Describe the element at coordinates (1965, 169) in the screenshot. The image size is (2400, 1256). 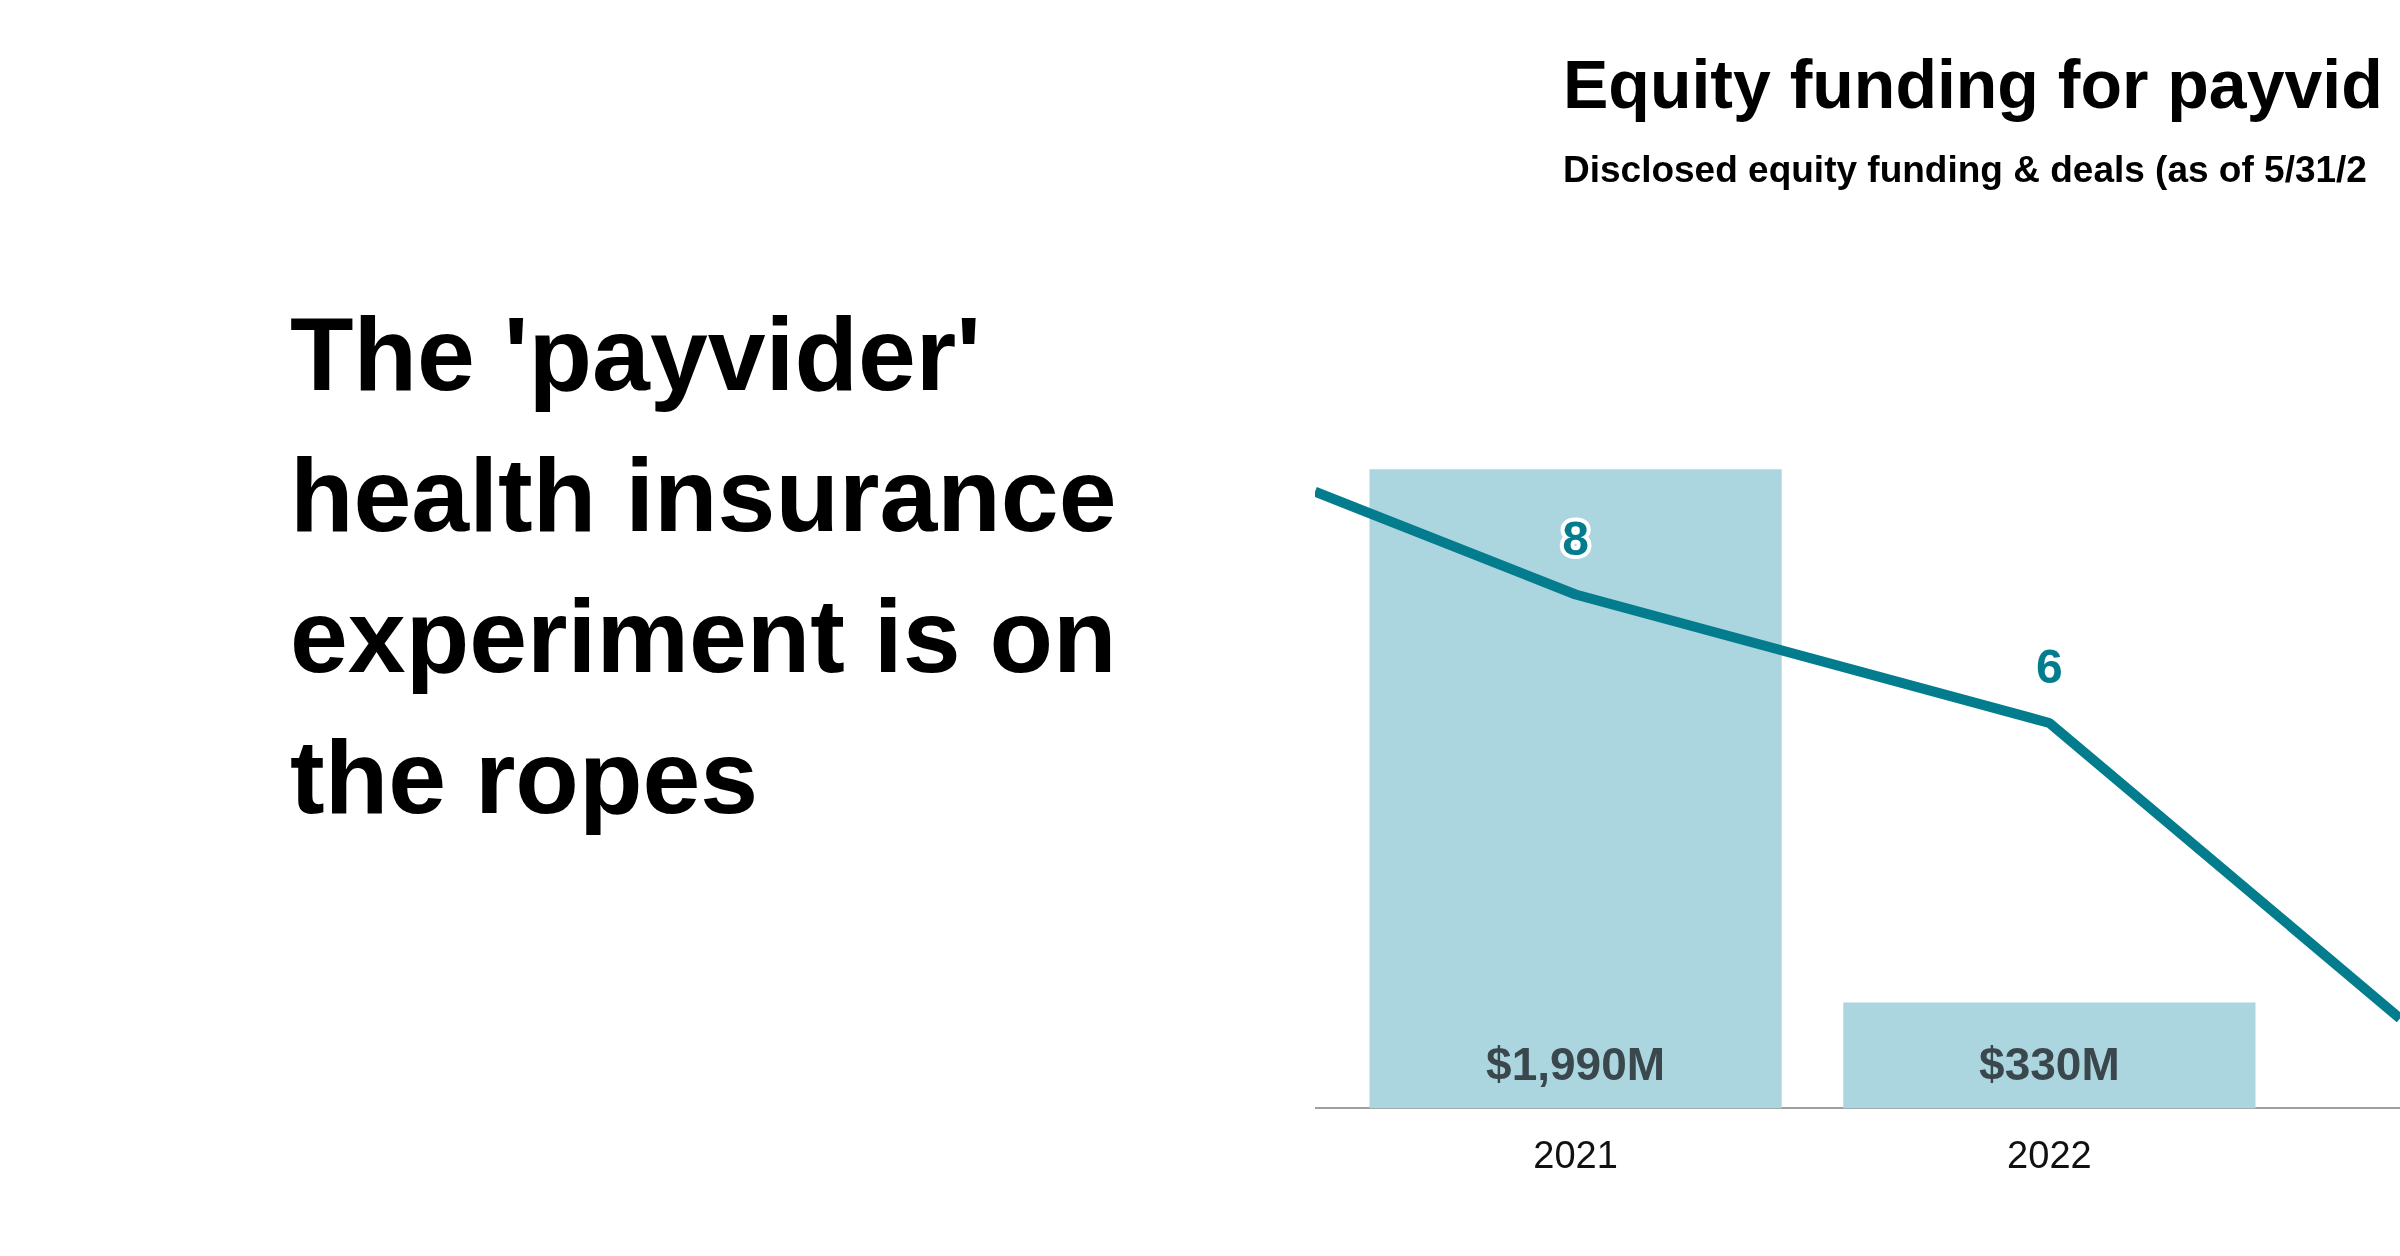
I see `chart-subtitle: Disclosed equity funding & deals (as of 5/31/2` at that location.